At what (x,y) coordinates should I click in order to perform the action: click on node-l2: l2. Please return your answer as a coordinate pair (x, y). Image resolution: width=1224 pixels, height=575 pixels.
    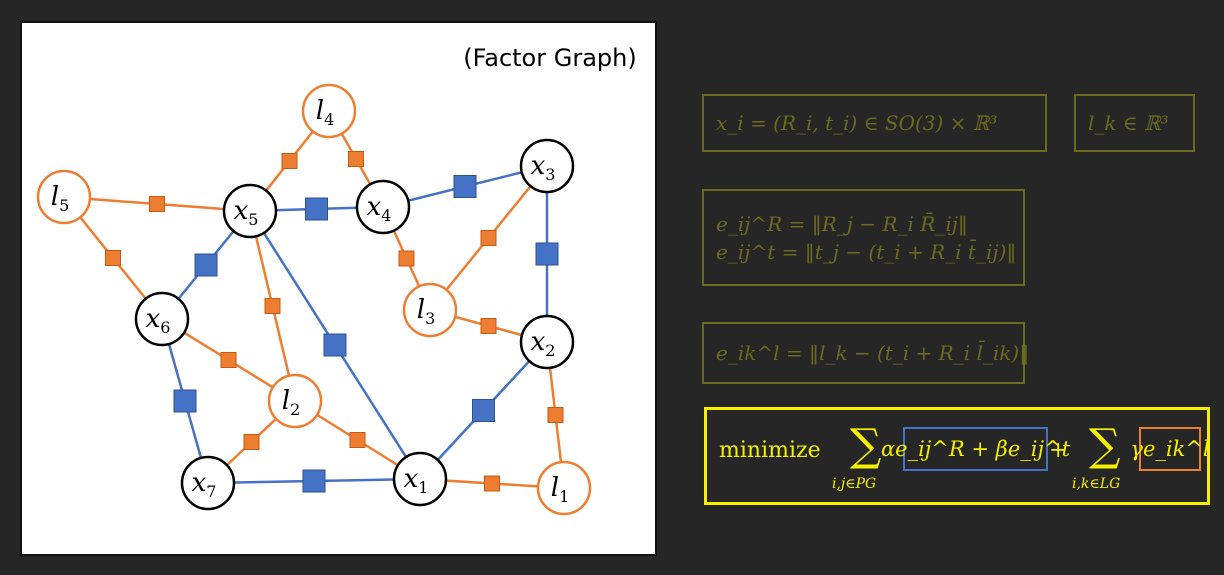
    Looking at the image, I should click on (295, 401).